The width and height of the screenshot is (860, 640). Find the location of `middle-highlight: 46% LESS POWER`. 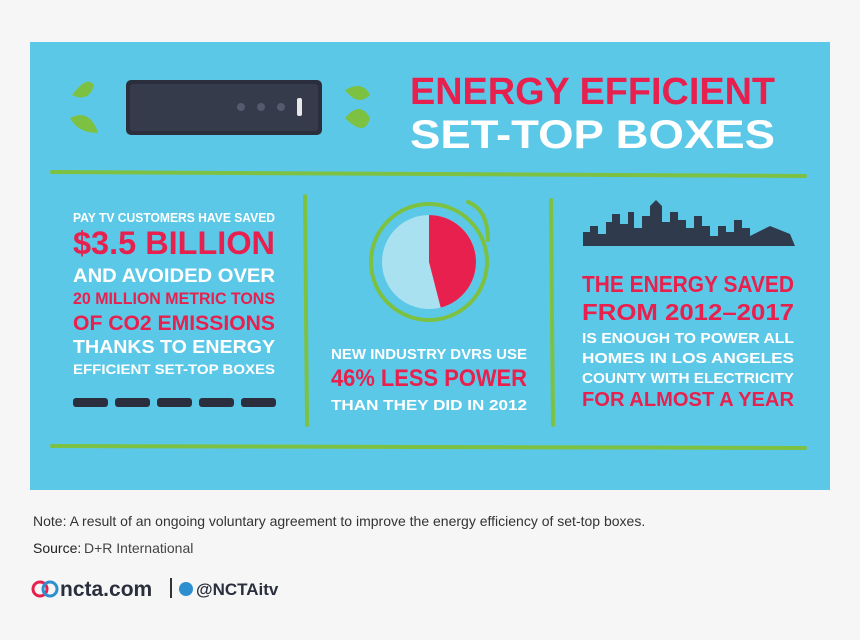

middle-highlight: 46% LESS POWER is located at coordinates (429, 378).